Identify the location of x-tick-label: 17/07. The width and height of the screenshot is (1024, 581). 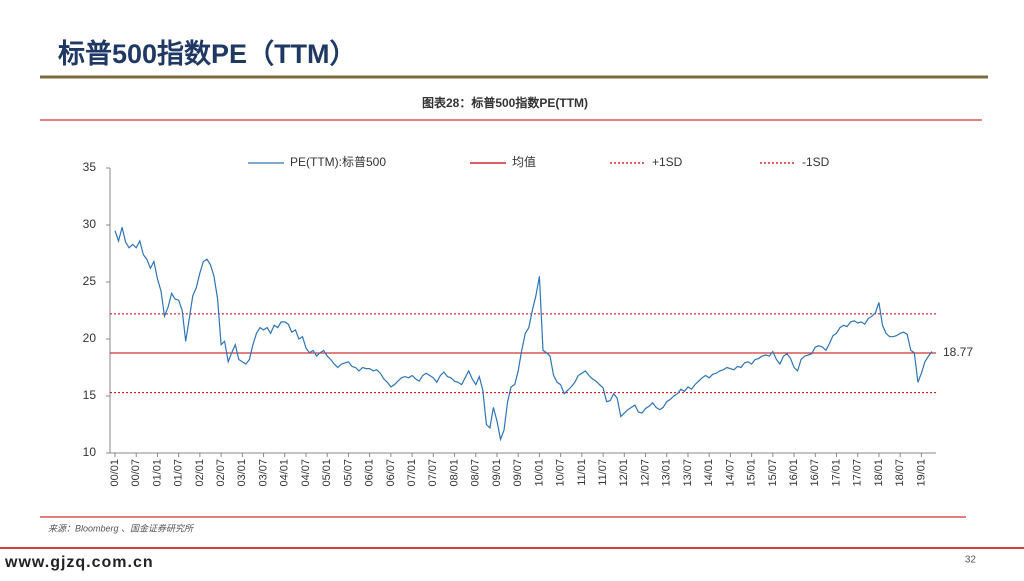
(858, 473).